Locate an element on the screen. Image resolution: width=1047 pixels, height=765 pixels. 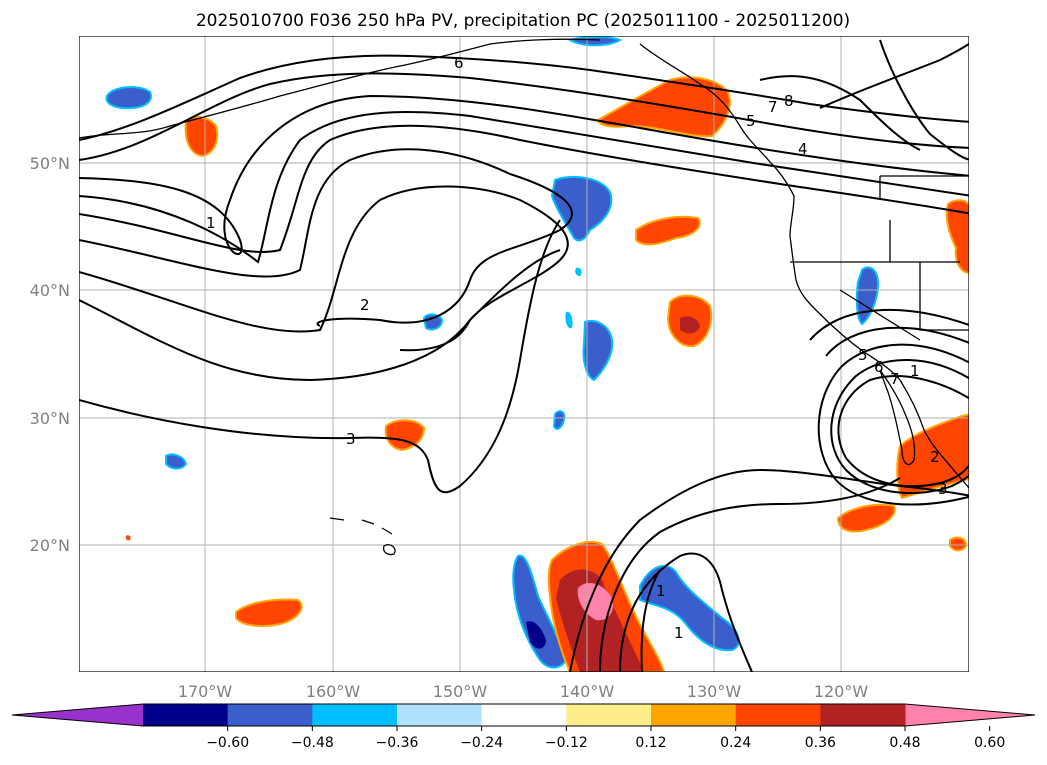
lon-tick-label: 120°W is located at coordinates (841, 691).